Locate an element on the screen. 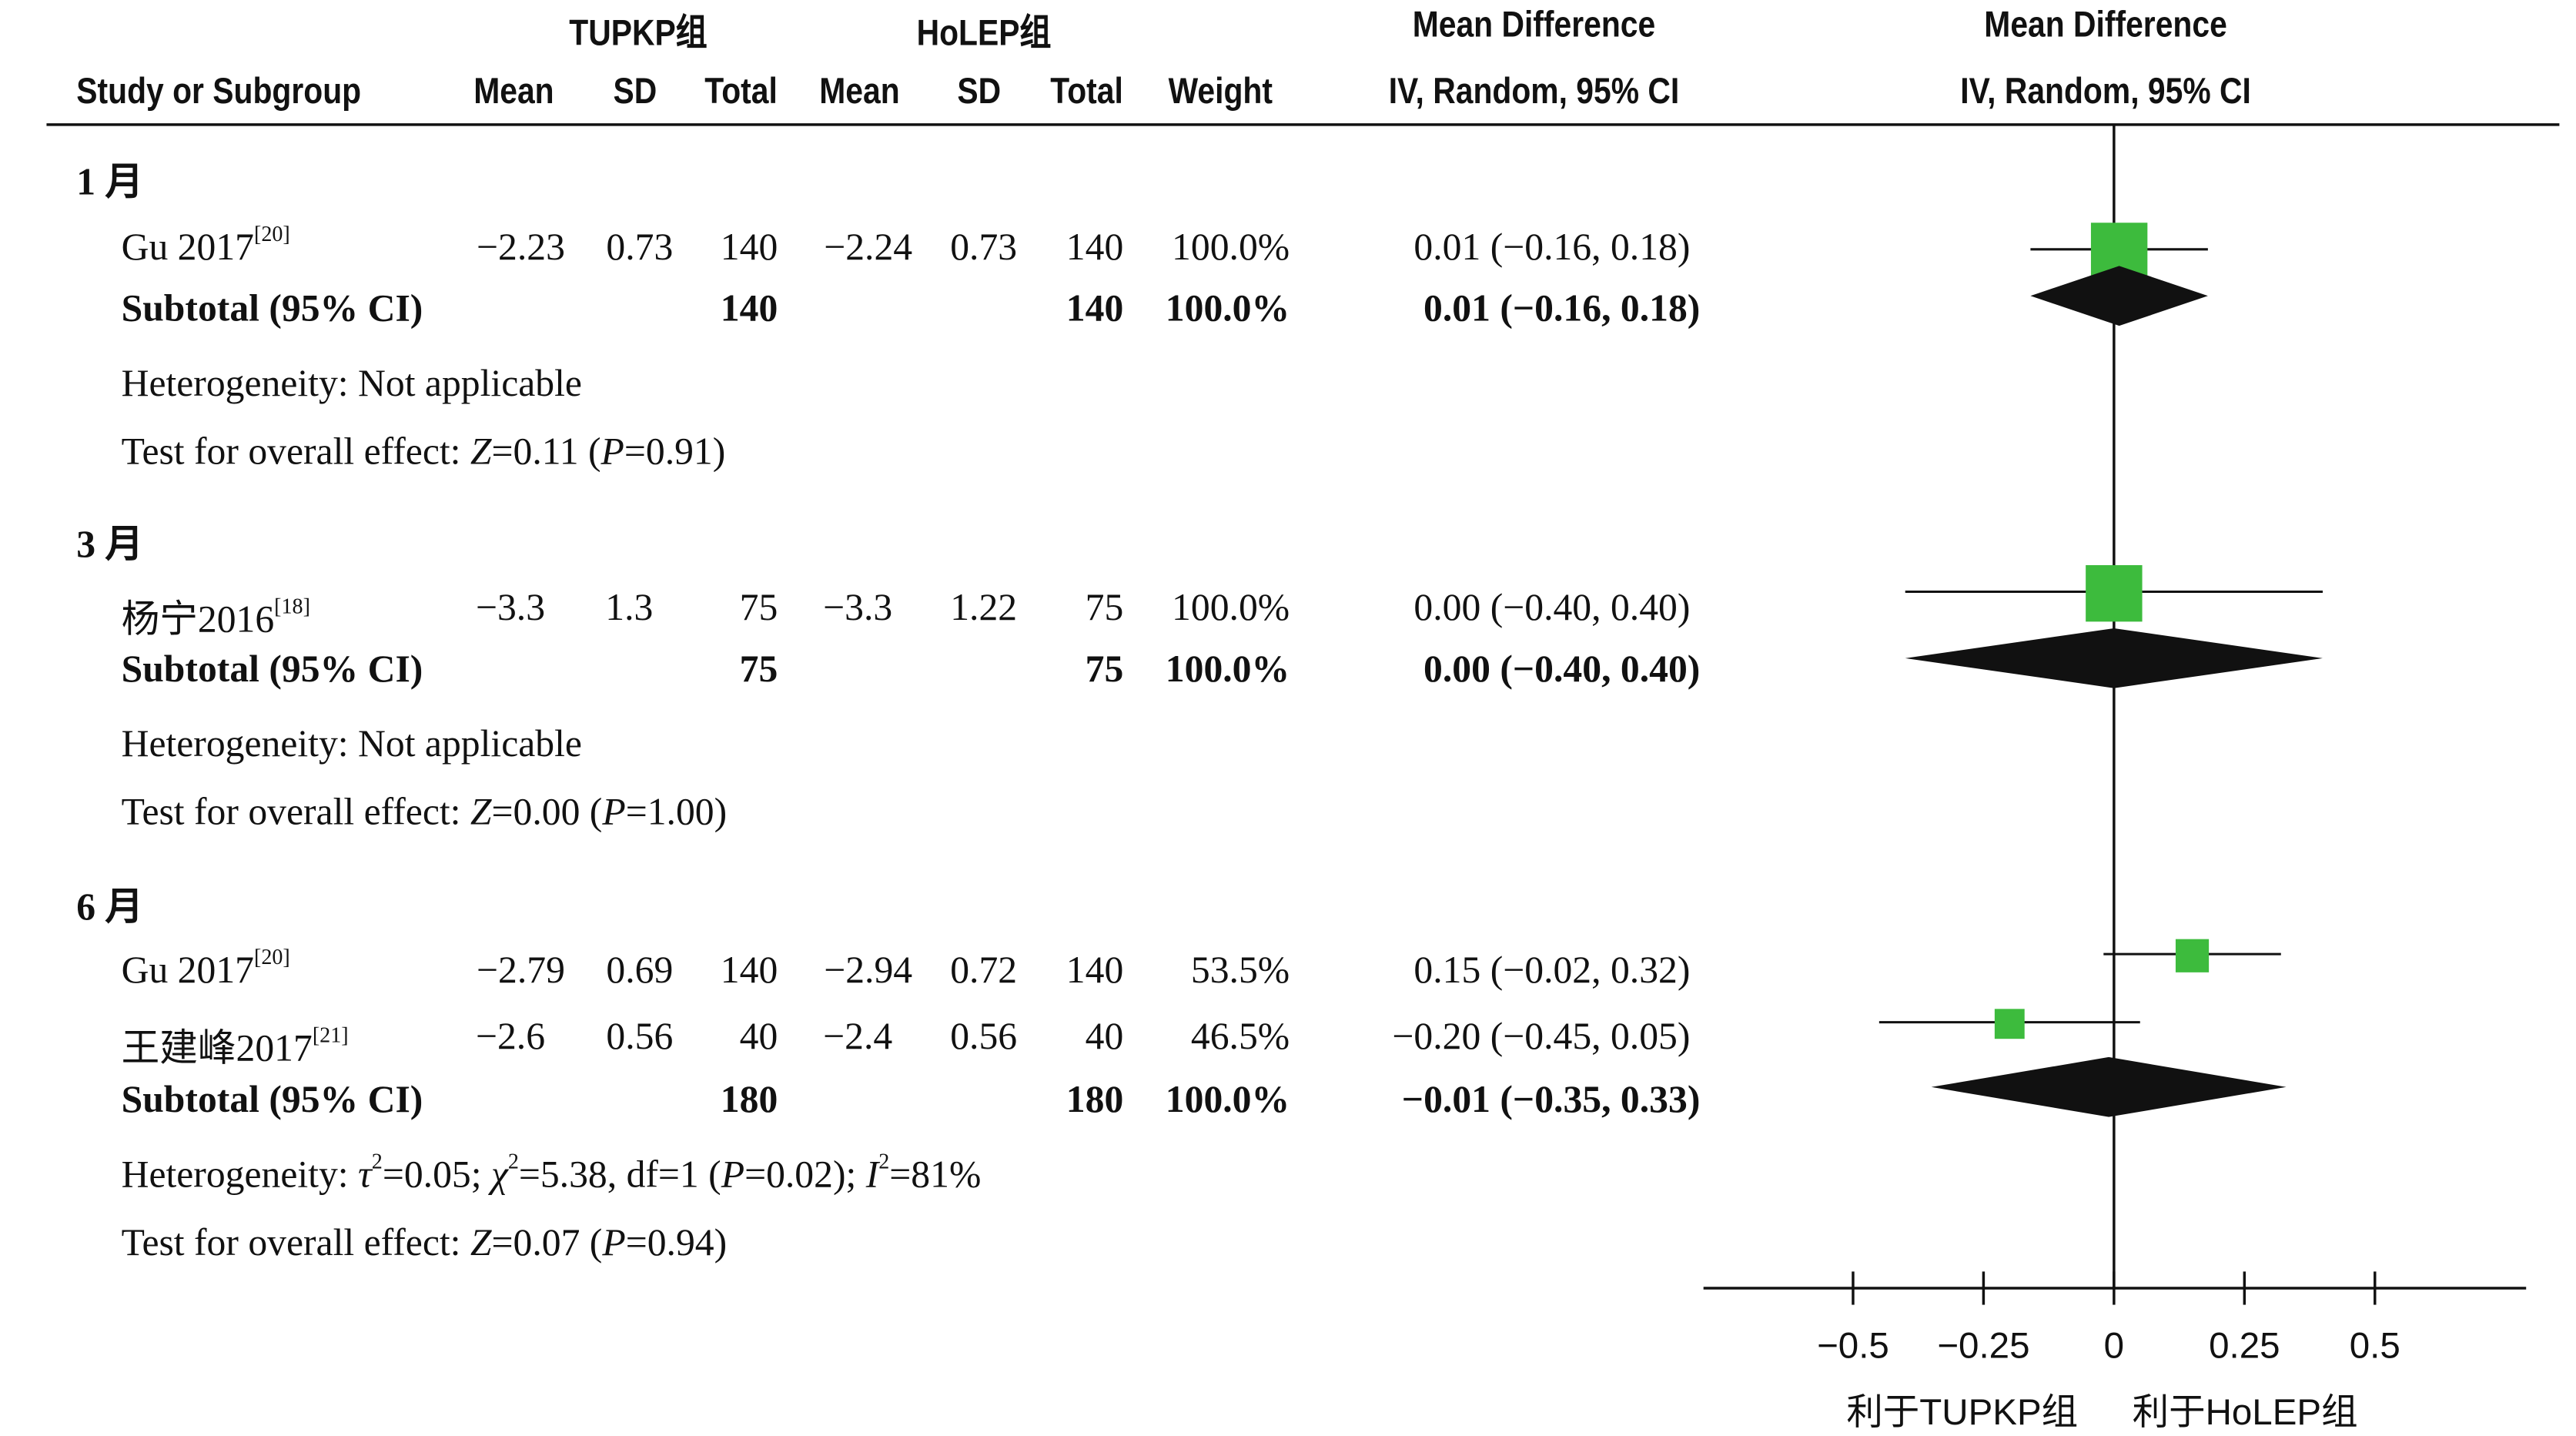 The height and width of the screenshot is (1436, 2576). sd1-cell: 0.56 is located at coordinates (640, 1036).